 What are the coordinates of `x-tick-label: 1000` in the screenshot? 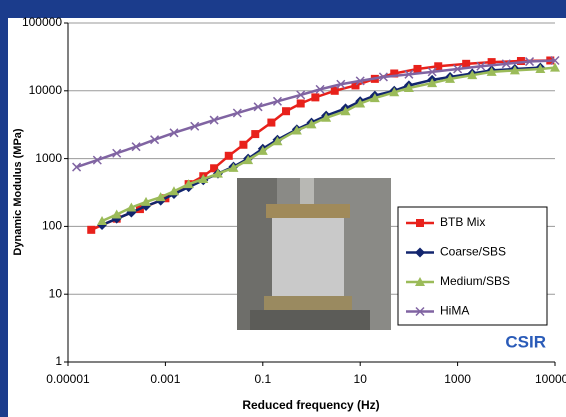 It's located at (457, 379).